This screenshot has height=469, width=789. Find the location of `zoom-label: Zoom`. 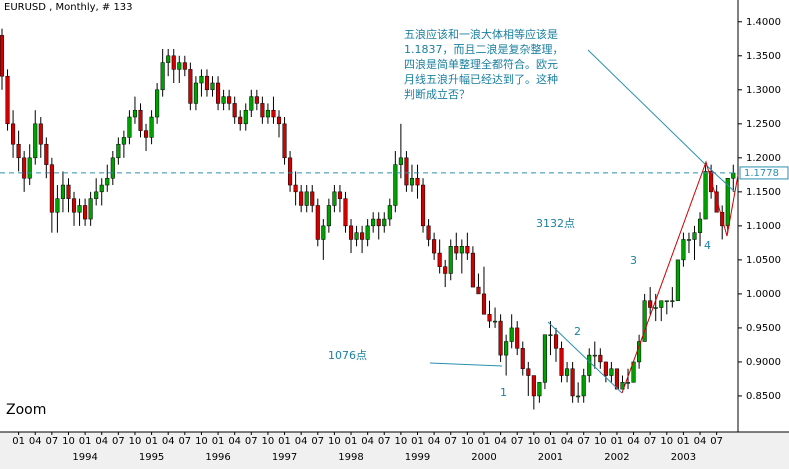

zoom-label: Zoom is located at coordinates (26, 410).